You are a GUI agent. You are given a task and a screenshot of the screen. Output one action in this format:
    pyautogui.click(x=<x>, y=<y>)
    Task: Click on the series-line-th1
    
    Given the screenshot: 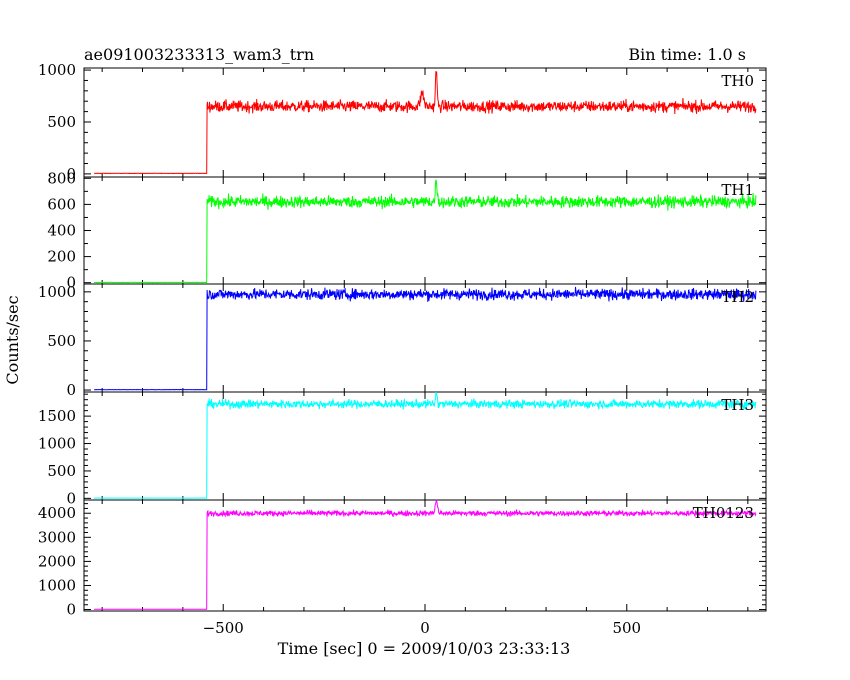 What is the action you would take?
    pyautogui.click(x=425, y=231)
    